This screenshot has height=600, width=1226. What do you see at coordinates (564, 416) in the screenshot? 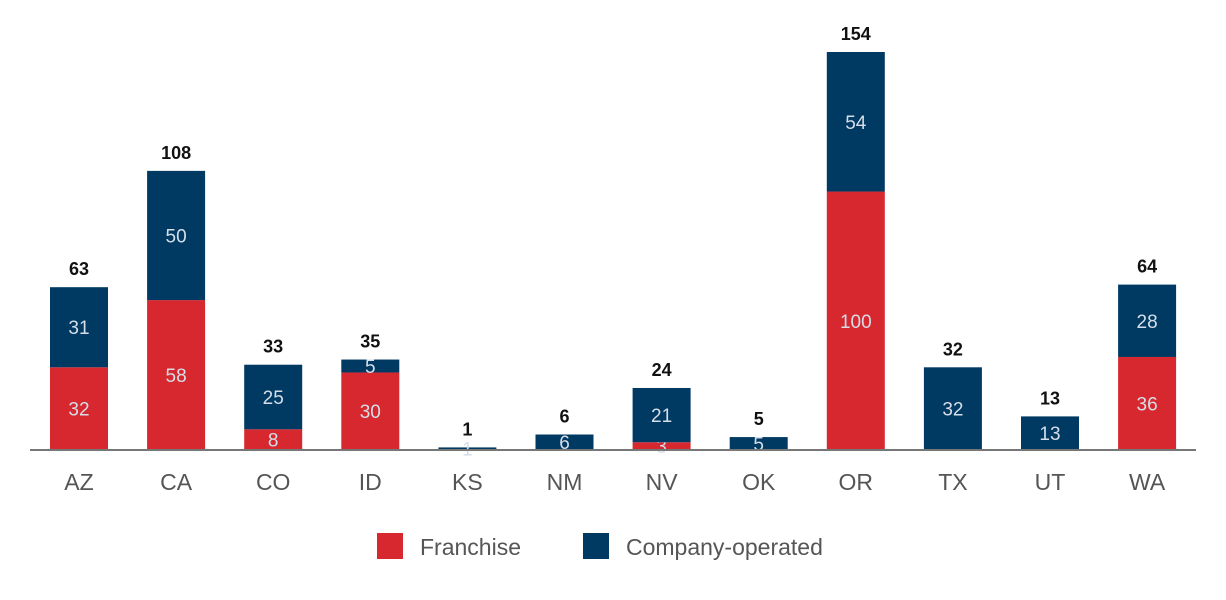
I see `total-label: 6` at bounding box center [564, 416].